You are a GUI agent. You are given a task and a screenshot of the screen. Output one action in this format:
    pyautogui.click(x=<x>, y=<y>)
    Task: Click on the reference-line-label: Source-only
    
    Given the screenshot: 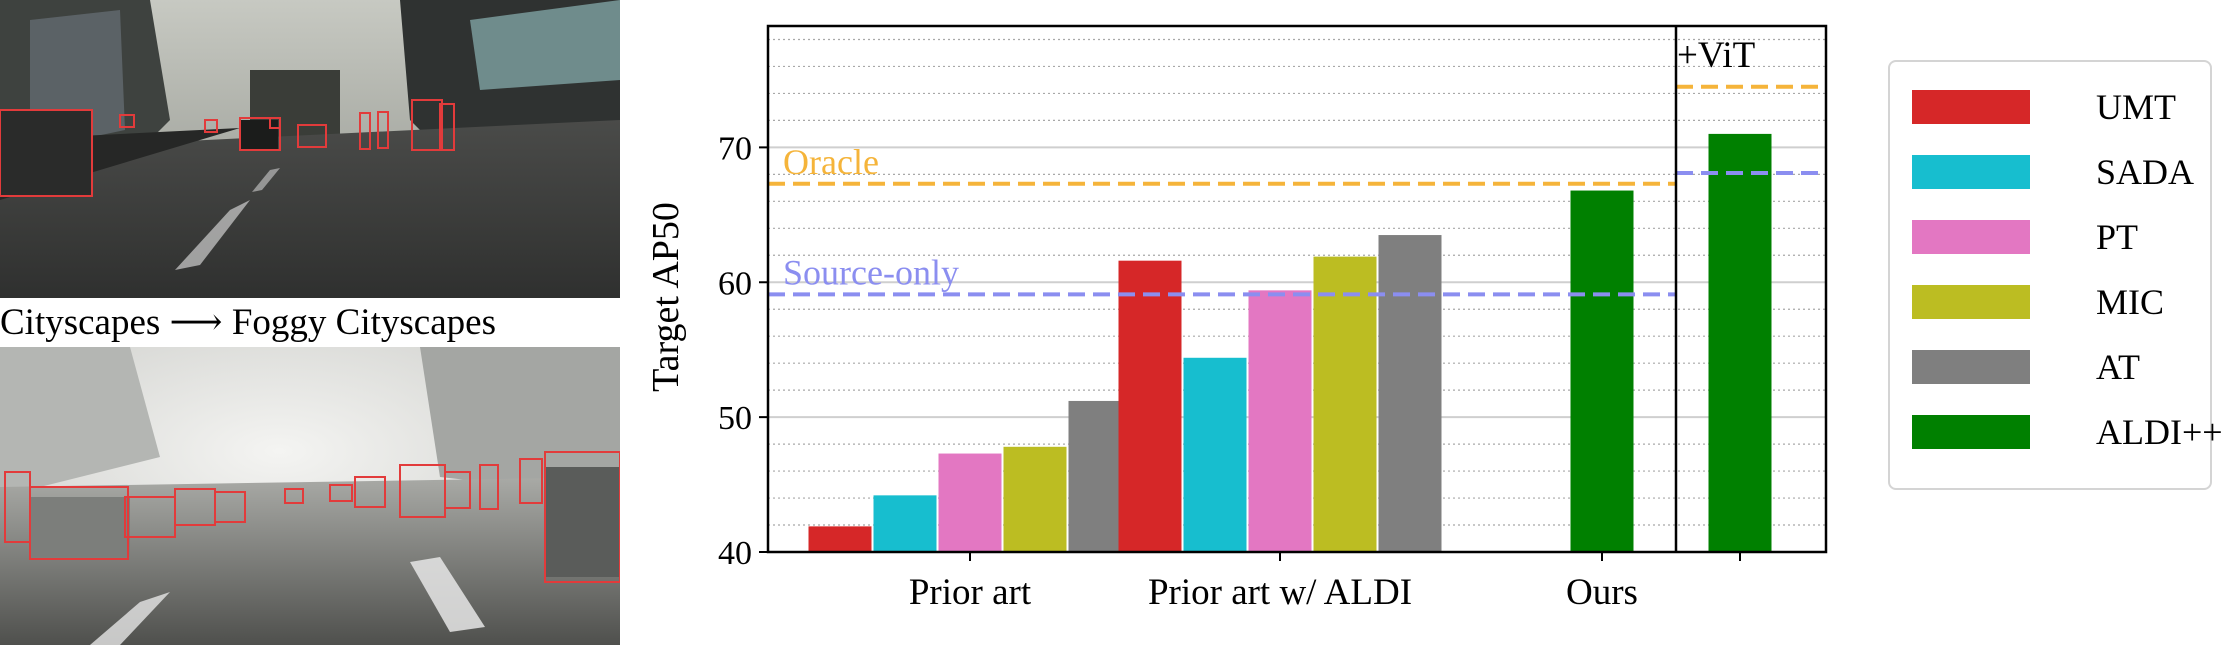 What is the action you would take?
    pyautogui.click(x=871, y=272)
    